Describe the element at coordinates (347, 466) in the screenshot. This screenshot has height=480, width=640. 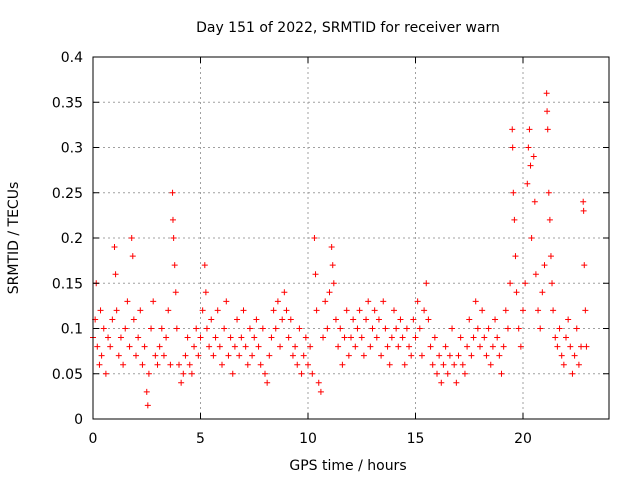
I see `x-axis-label: GPS time / hours` at that location.